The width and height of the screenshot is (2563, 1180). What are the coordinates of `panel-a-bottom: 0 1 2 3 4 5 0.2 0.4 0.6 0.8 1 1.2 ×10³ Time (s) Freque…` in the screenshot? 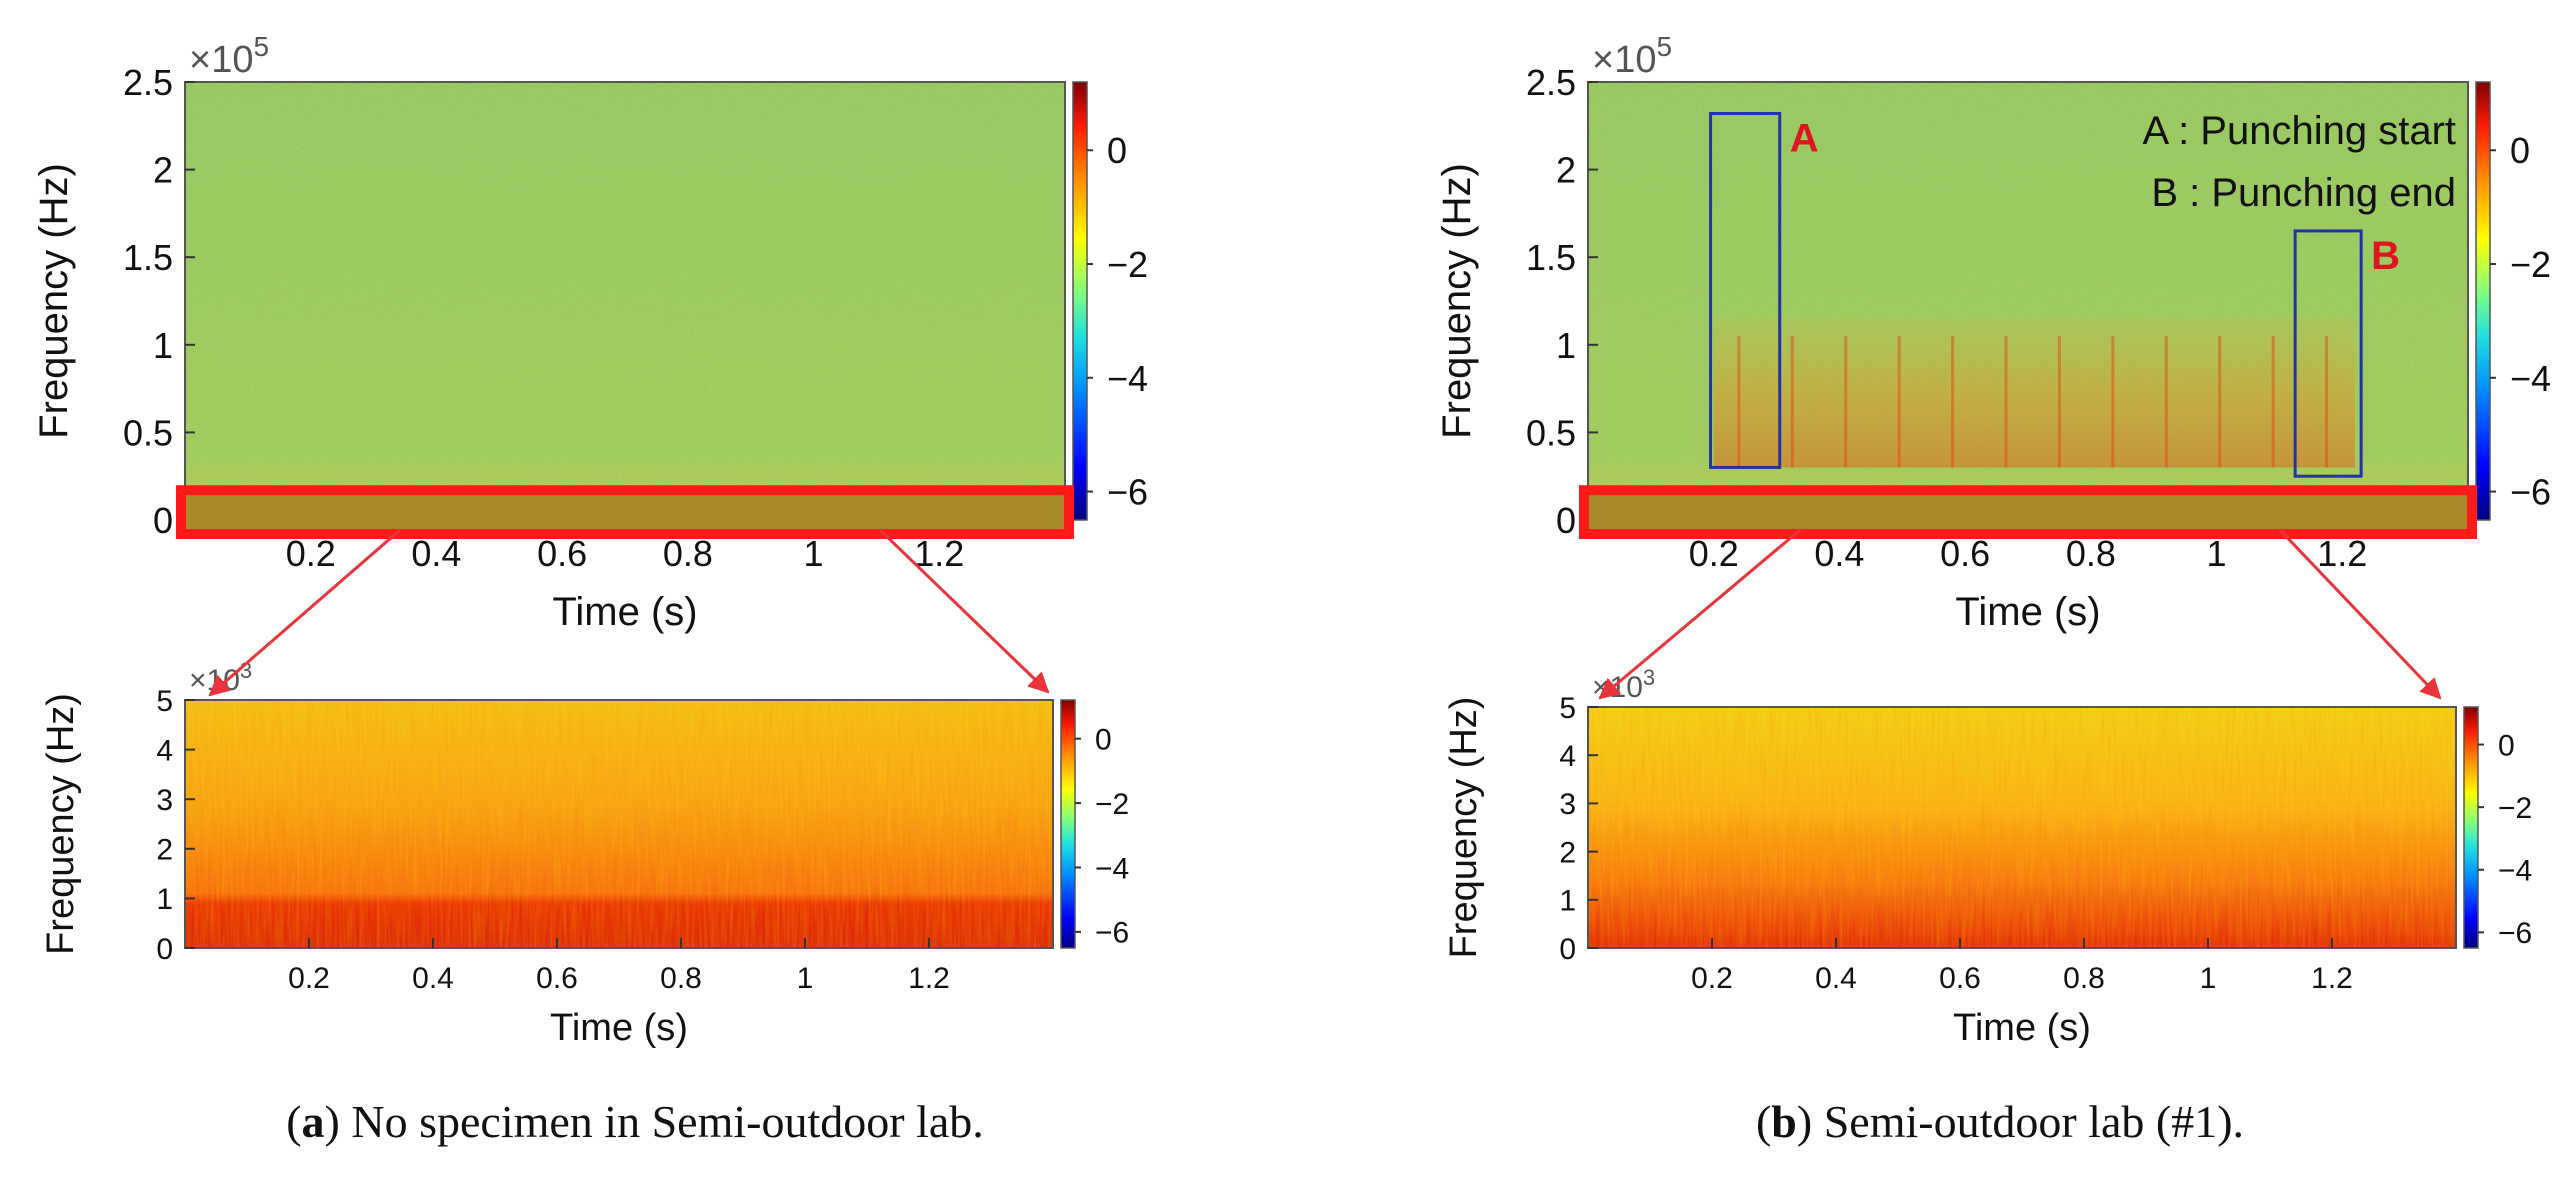 It's located at (584, 853).